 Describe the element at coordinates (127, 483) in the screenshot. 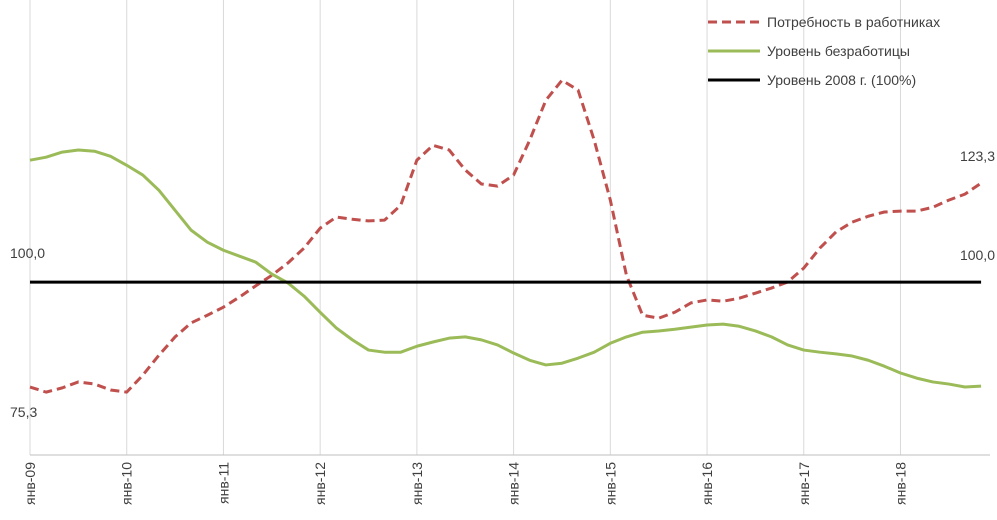

I see `x-tick-label: янв-10` at that location.